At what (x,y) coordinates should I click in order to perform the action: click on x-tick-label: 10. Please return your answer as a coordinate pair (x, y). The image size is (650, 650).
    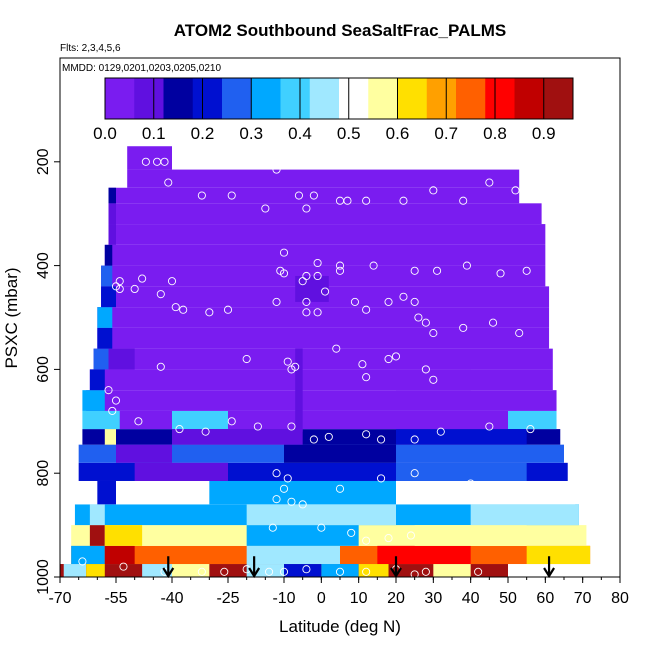
    Looking at the image, I should click on (359, 598).